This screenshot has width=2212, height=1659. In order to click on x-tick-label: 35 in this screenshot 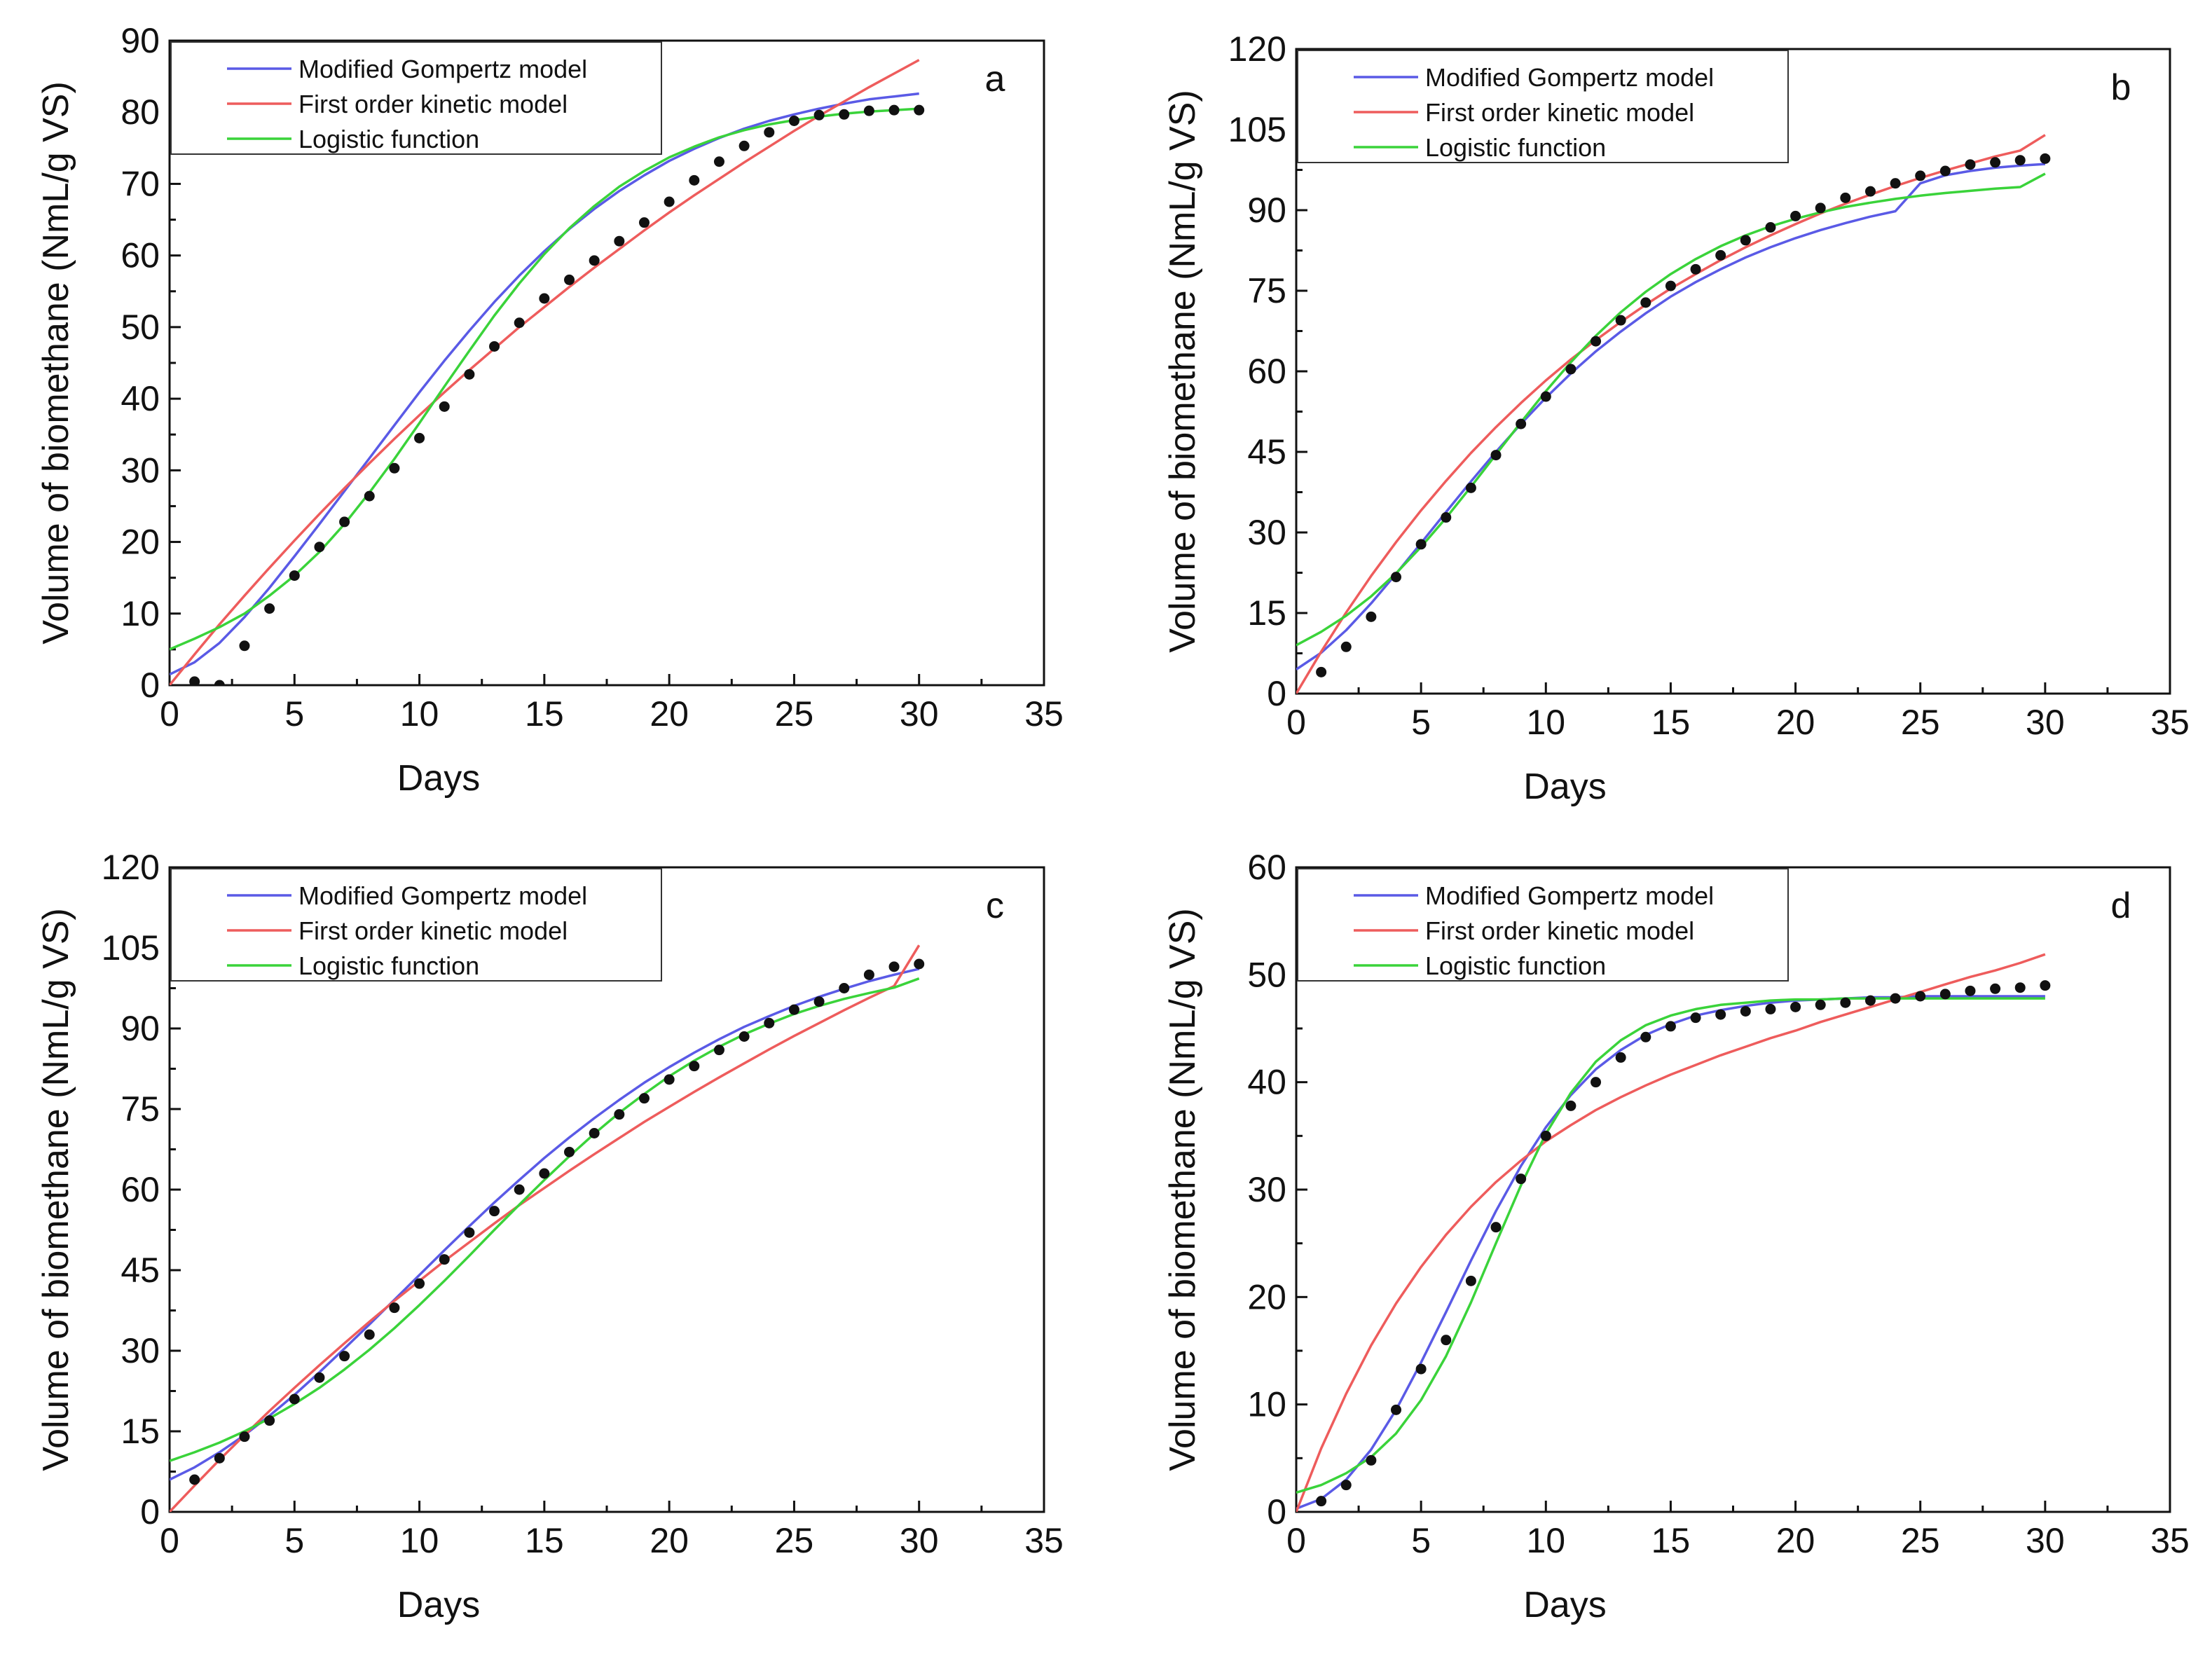, I will do `click(1044, 1541)`.